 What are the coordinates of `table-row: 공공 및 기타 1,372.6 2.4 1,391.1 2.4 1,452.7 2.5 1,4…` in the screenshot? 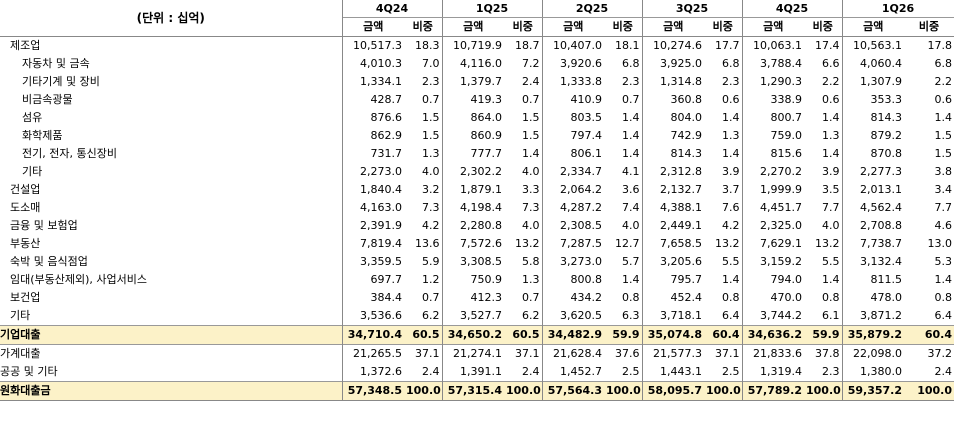 It's located at (477, 372).